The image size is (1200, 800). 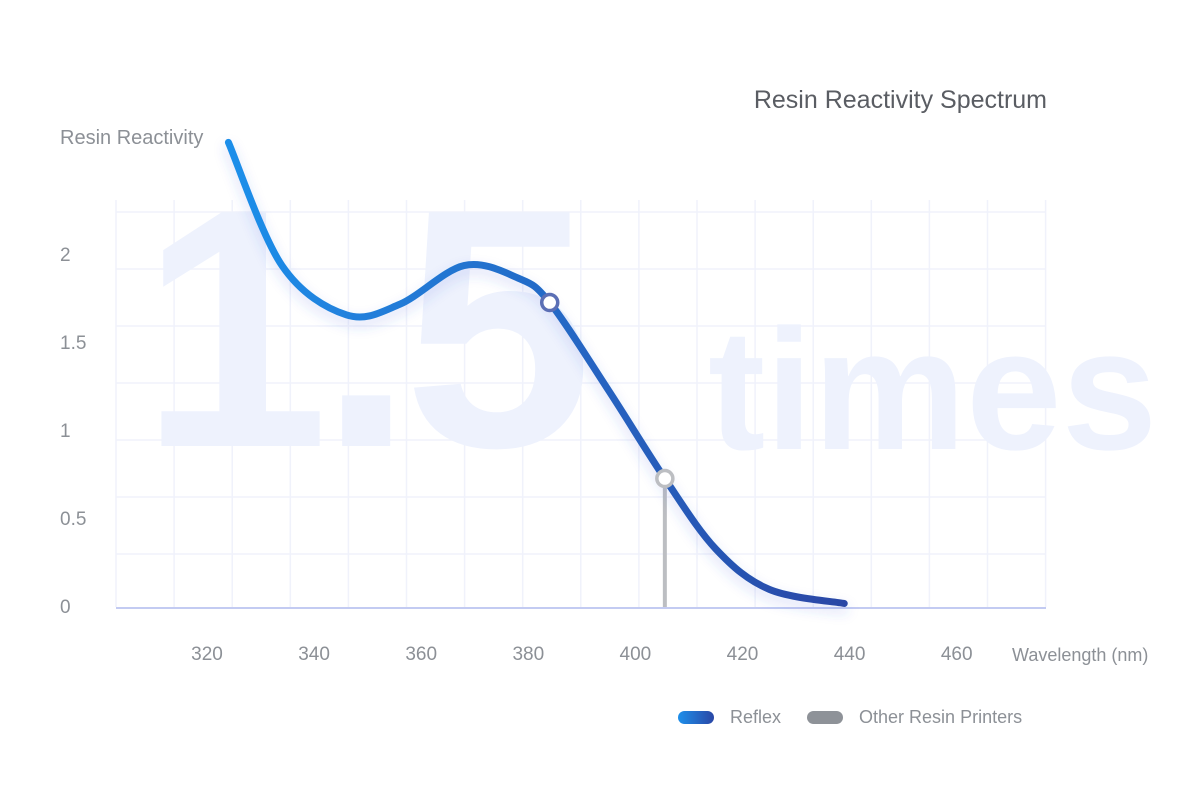 What do you see at coordinates (65, 255) in the screenshot?
I see `y-tick-label: 2` at bounding box center [65, 255].